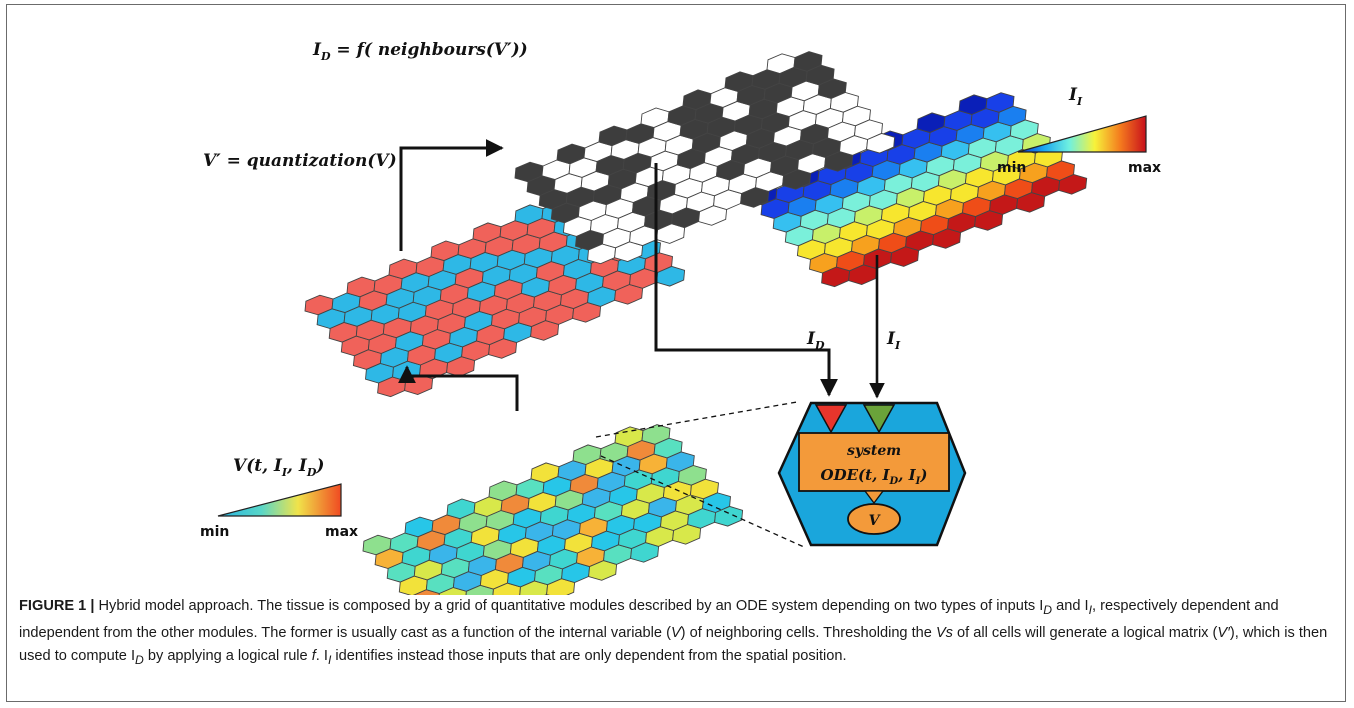 The width and height of the screenshot is (1354, 708). I want to click on caption-sub-2: I, so click(1090, 609).